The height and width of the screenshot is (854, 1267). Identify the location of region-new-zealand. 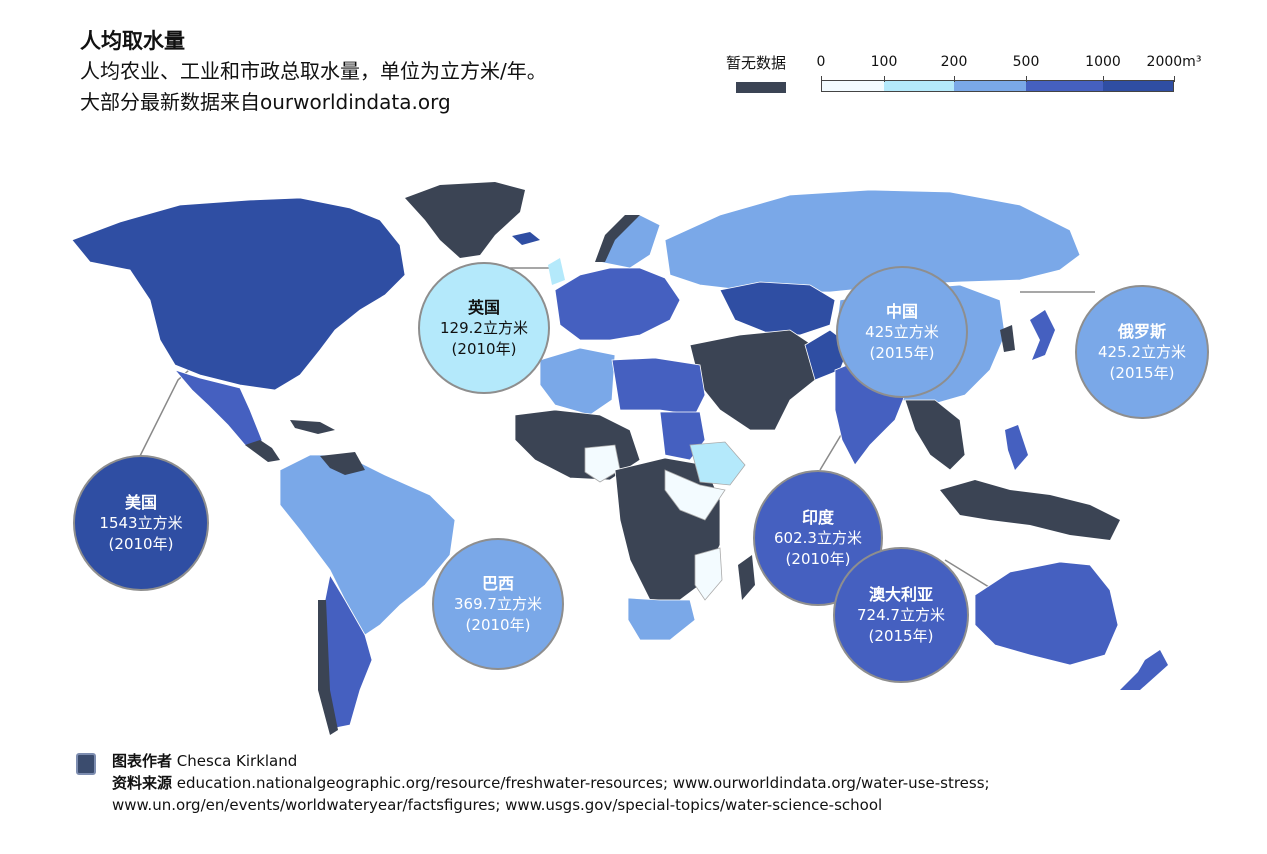
(1144, 670).